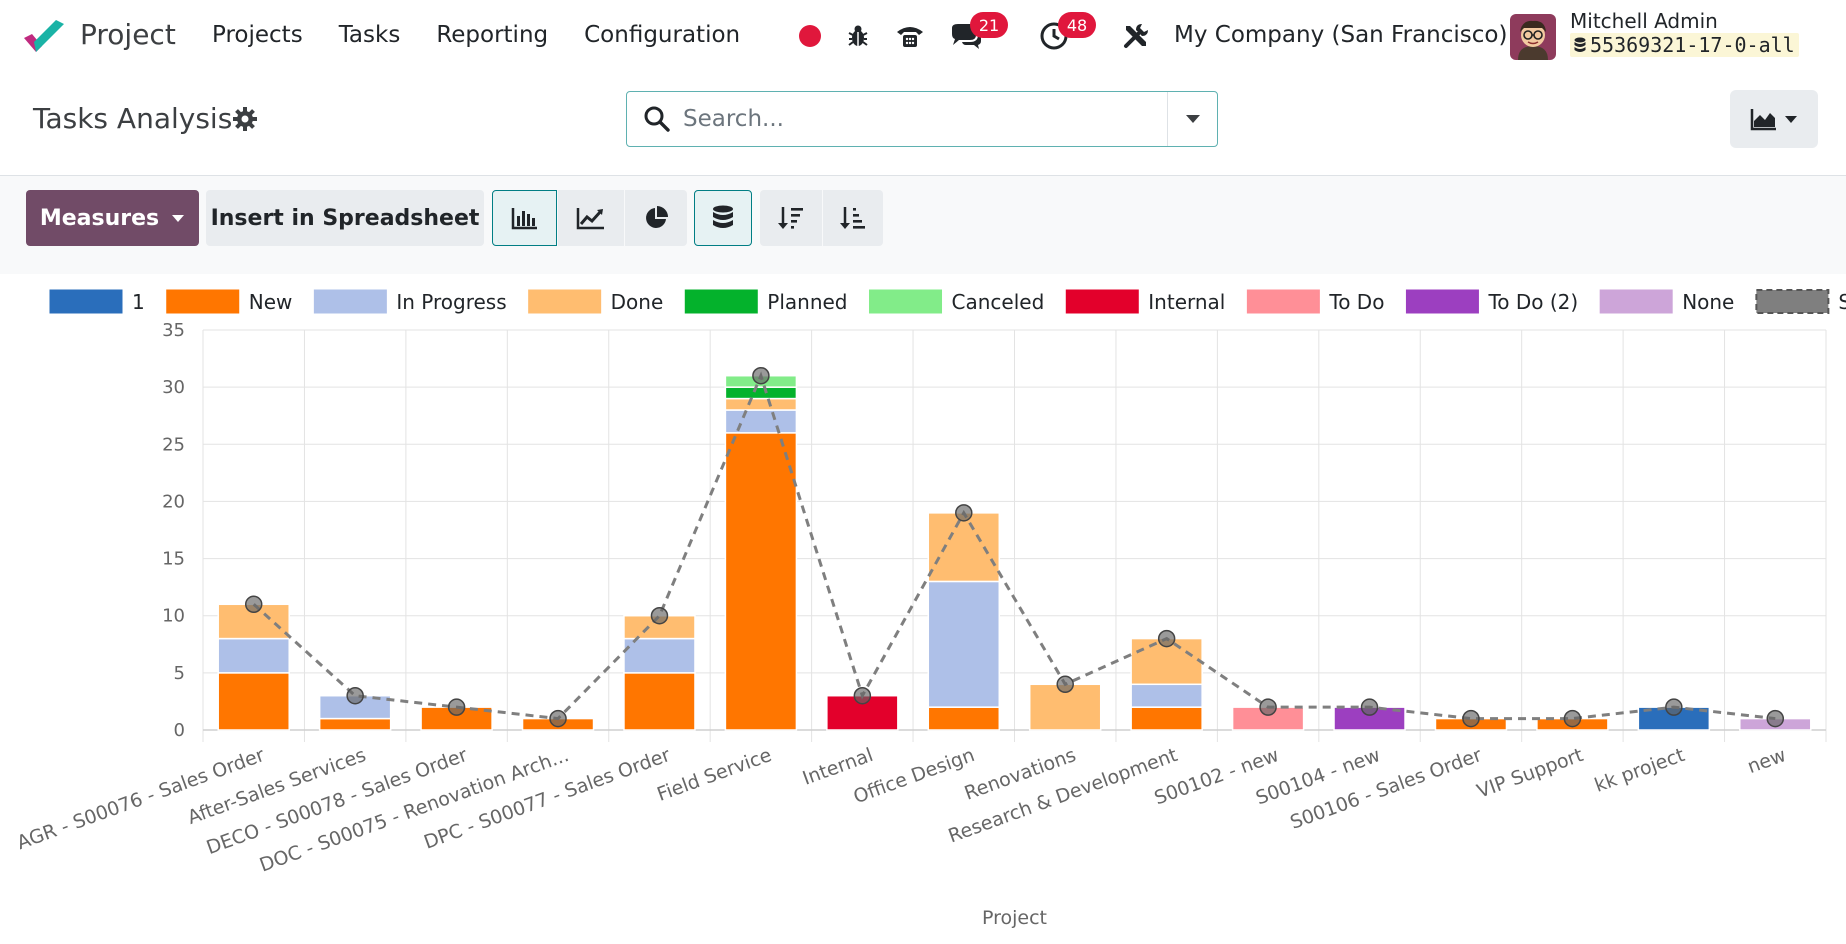 Image resolution: width=1846 pixels, height=944 pixels. What do you see at coordinates (138, 302) in the screenshot?
I see `legend-label: 1` at bounding box center [138, 302].